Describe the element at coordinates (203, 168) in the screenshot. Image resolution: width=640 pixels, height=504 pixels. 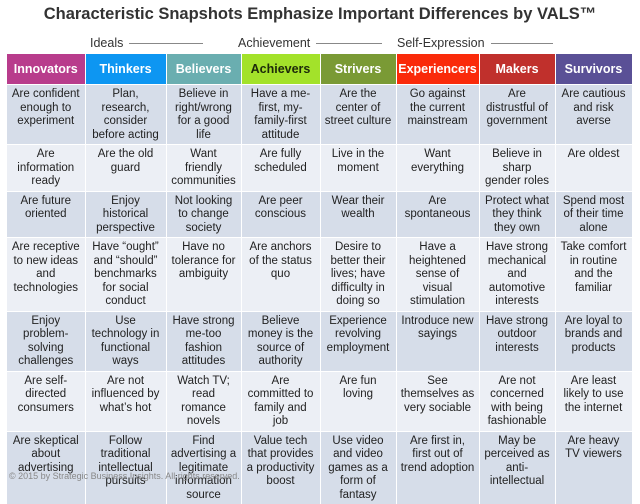
I see `trait-cell: Want friendly communities` at that location.